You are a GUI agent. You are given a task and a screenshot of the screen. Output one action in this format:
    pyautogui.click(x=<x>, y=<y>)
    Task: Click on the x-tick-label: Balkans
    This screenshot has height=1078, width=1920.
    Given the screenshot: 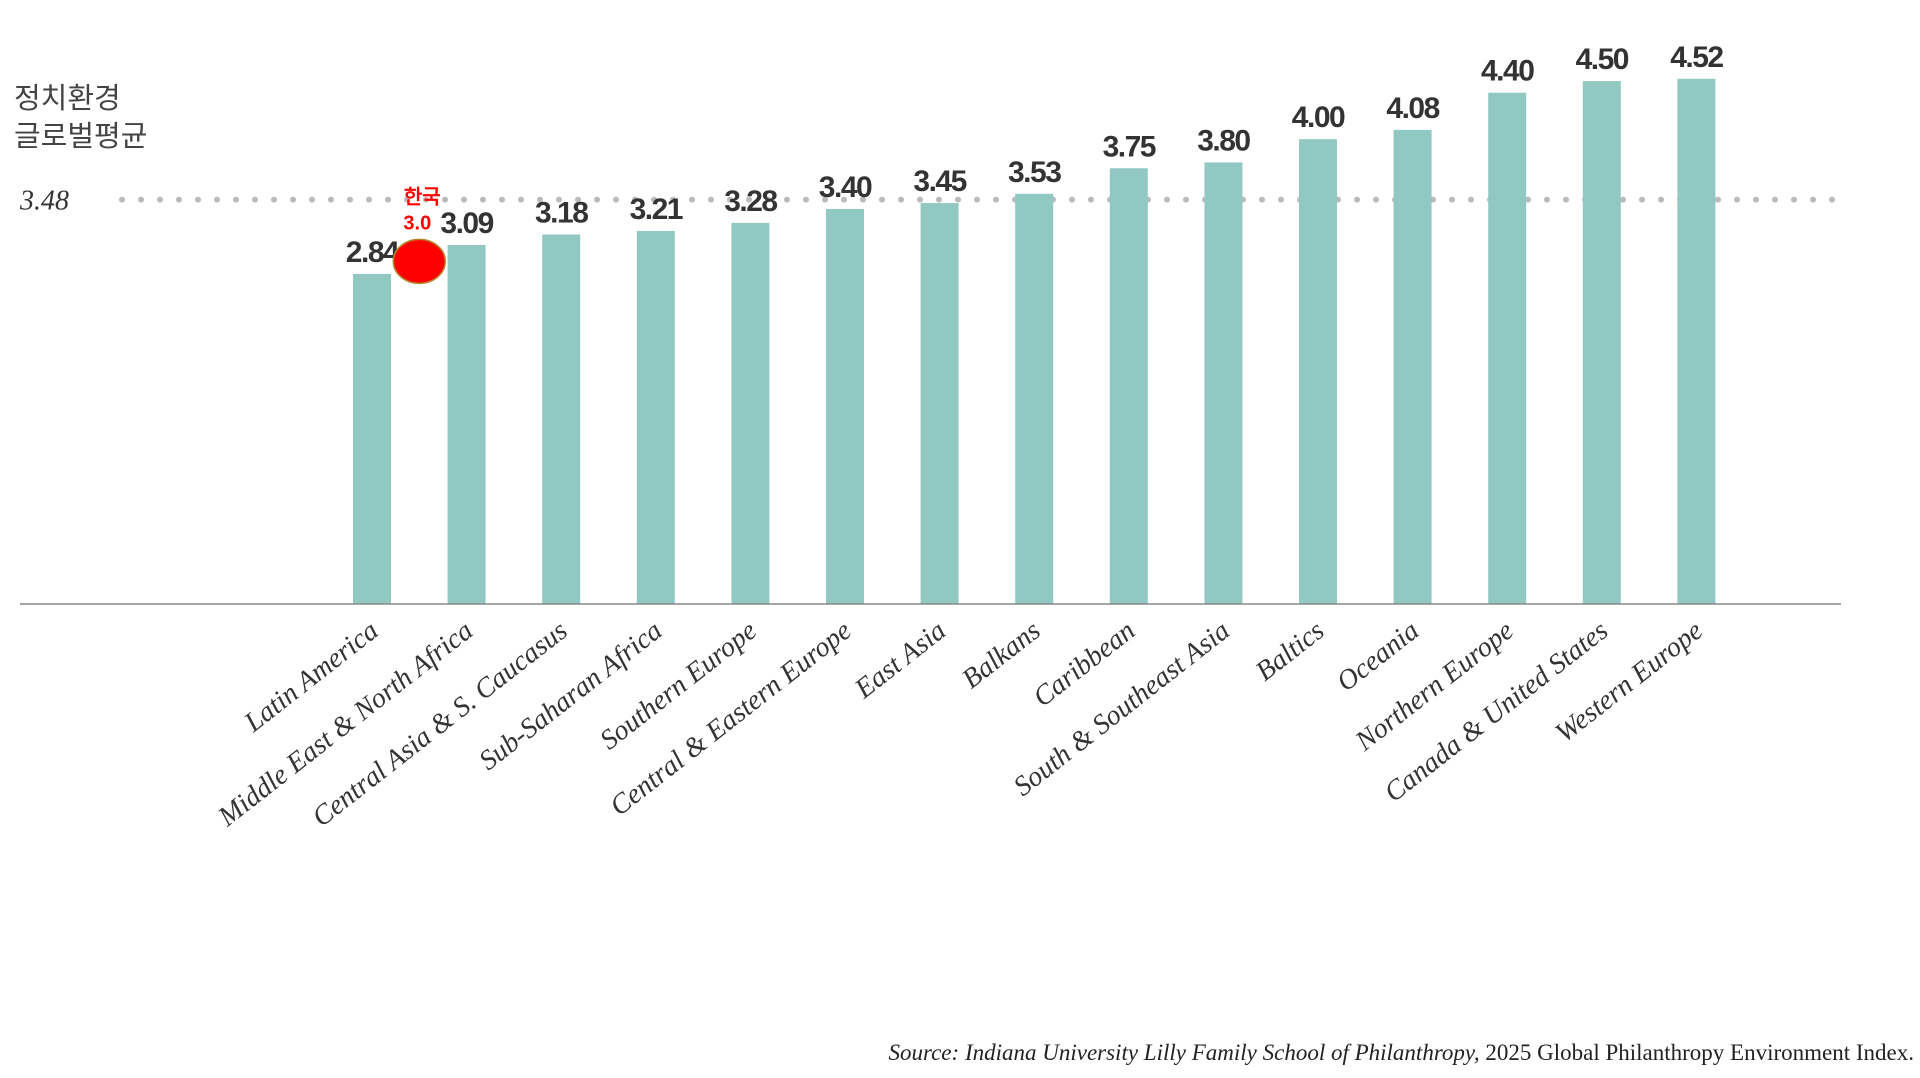 What is the action you would take?
    pyautogui.click(x=1001, y=655)
    